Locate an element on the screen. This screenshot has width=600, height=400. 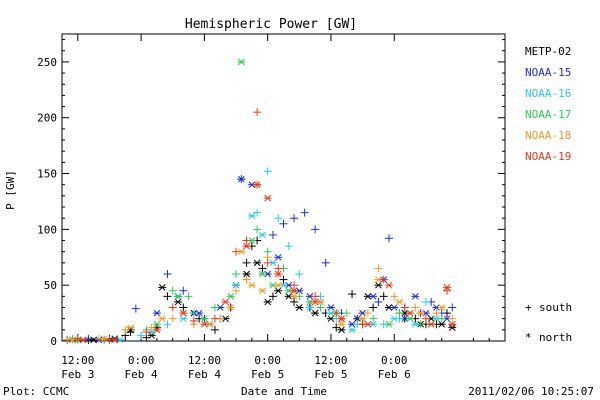
x-tick-label-date: Feb 6 is located at coordinates (394, 374).